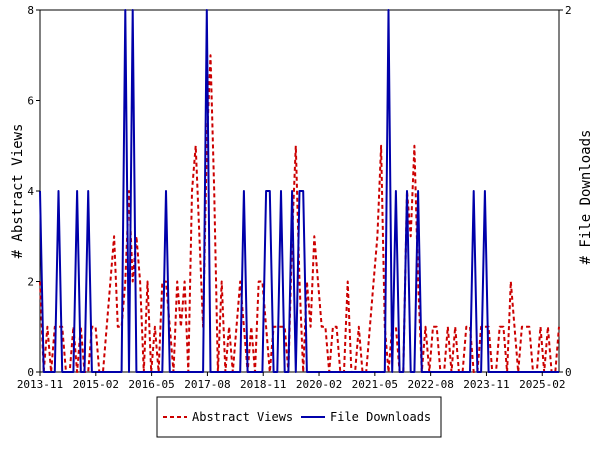 The image size is (600, 450). Describe the element at coordinates (542, 384) in the screenshot. I see `x-tick-label: 2025-02` at that location.